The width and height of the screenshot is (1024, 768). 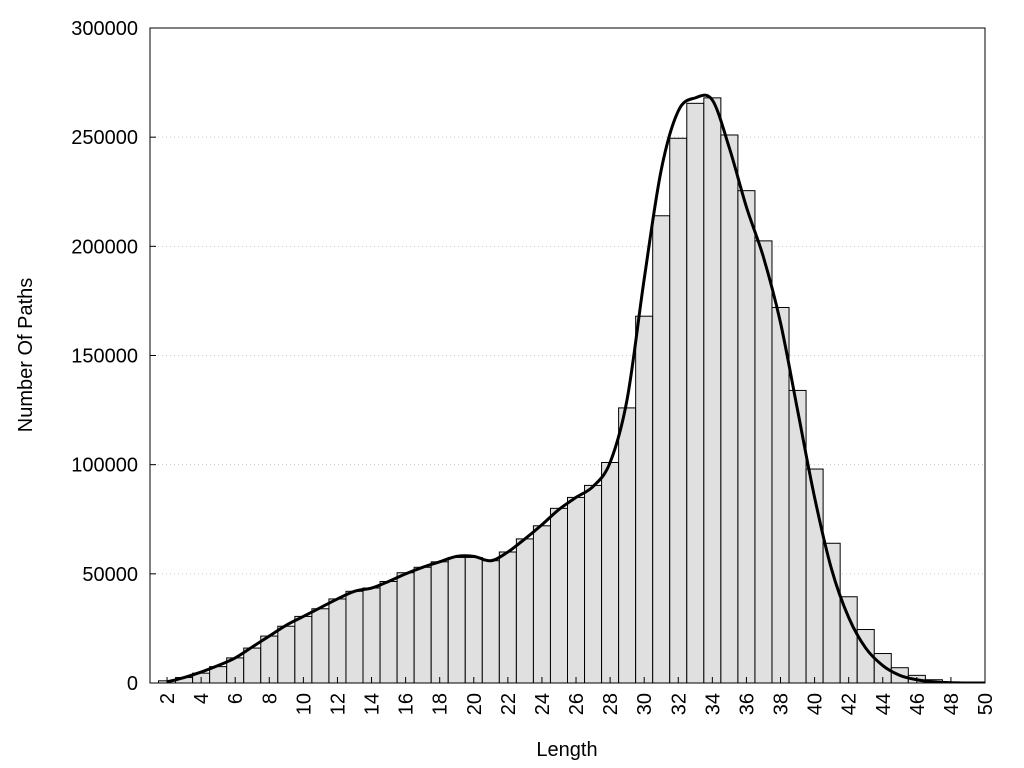 What do you see at coordinates (407, 704) in the screenshot?
I see `x-tick-label: 16` at bounding box center [407, 704].